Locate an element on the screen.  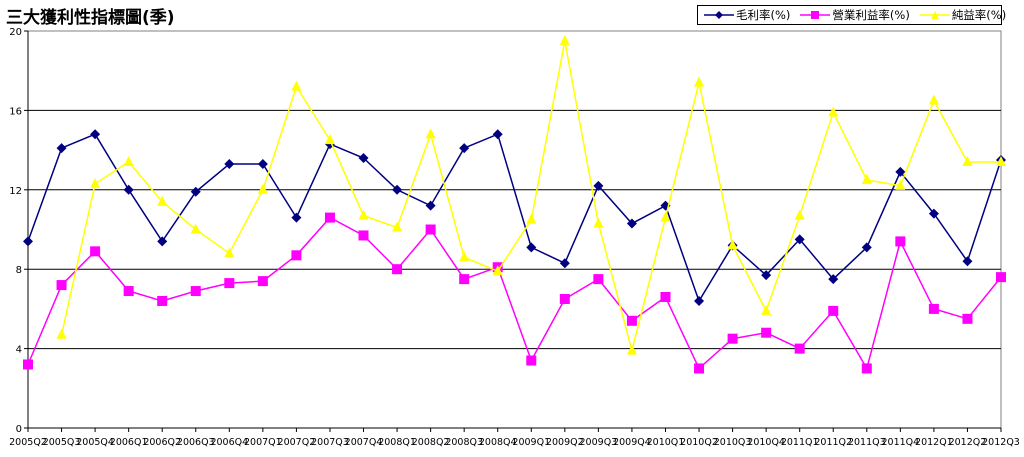
x-tick-label: 2012Q2 is located at coordinates (968, 442).